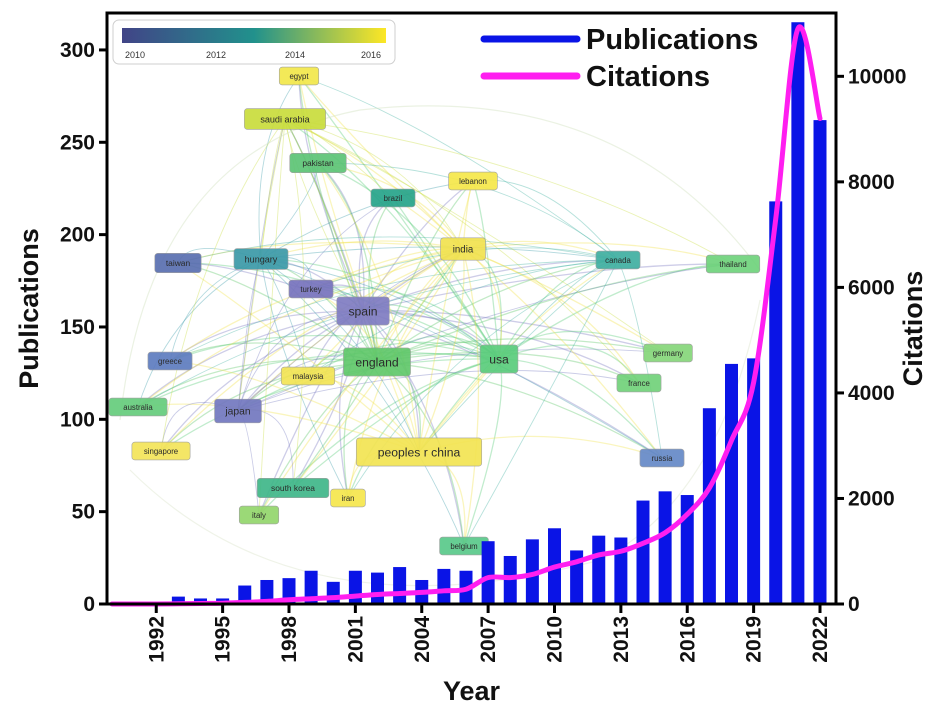 This screenshot has width=935, height=705. What do you see at coordinates (138, 407) in the screenshot?
I see `network-node-label: australia` at bounding box center [138, 407].